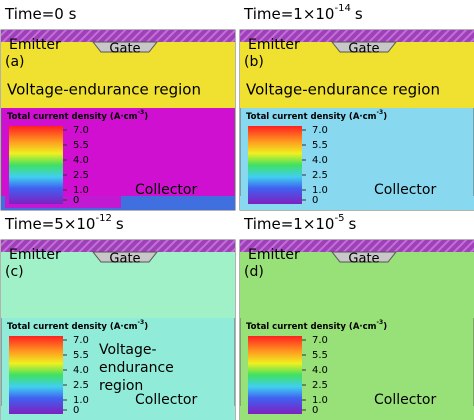  What do you see at coordinates (254, 272) in the screenshot?
I see `panel-label: (d)` at bounding box center [254, 272].